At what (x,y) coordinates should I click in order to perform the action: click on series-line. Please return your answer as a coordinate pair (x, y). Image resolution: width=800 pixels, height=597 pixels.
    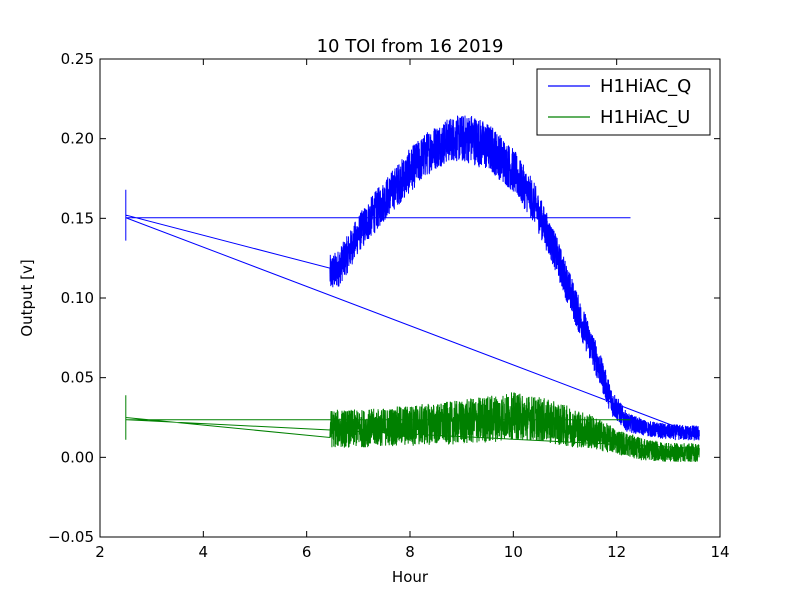
    Looking at the image, I should click on (412, 427).